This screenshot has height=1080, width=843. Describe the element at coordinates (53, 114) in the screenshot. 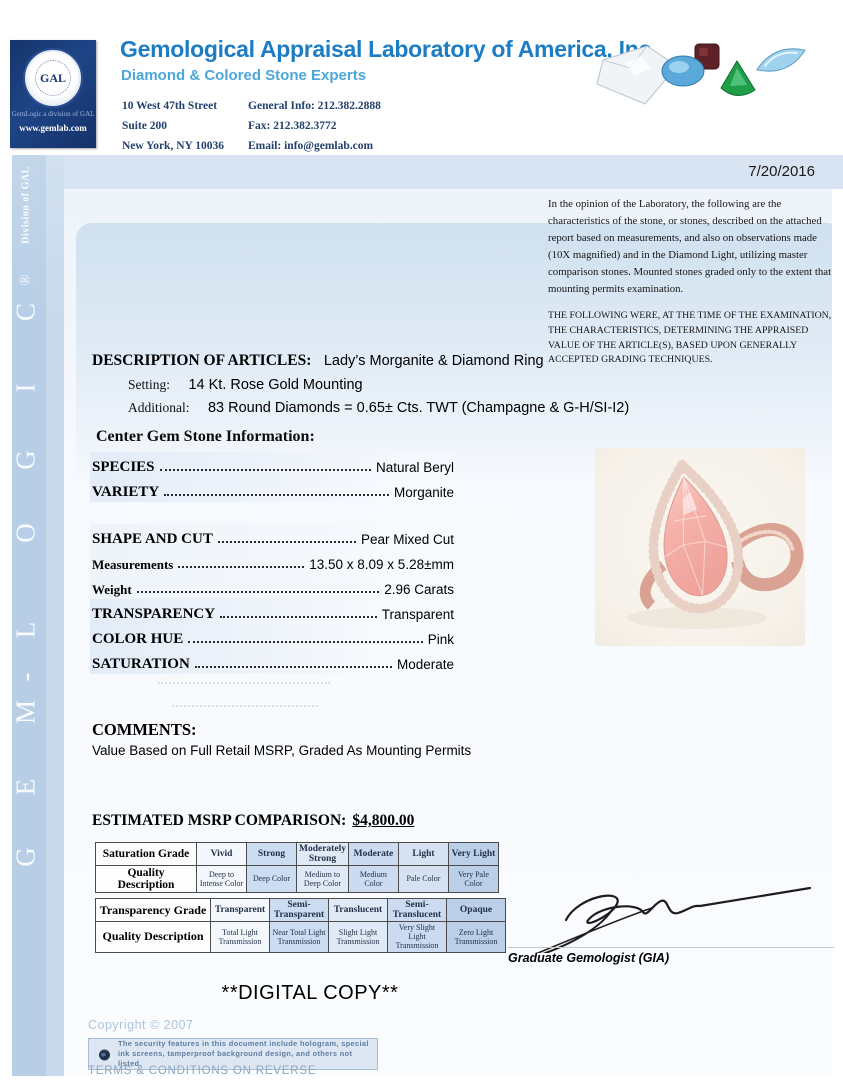

I see `logo-division-line: GemLogic a division of GAL` at that location.